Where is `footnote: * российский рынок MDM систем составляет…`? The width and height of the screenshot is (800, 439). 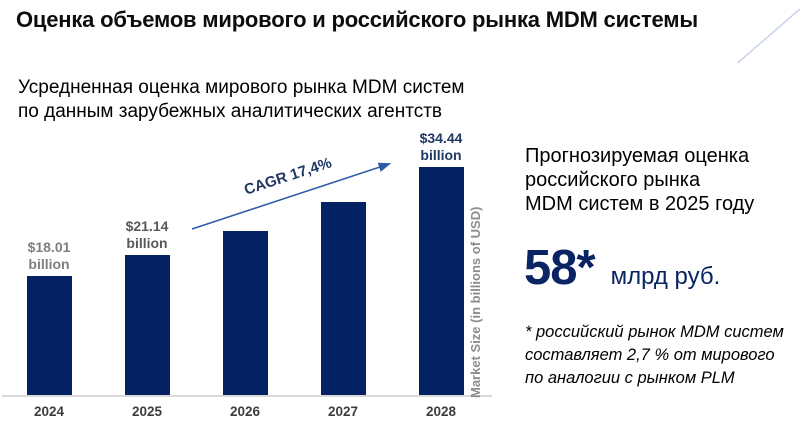 footnote: * российский рынок MDM систем составляет… is located at coordinates (654, 355).